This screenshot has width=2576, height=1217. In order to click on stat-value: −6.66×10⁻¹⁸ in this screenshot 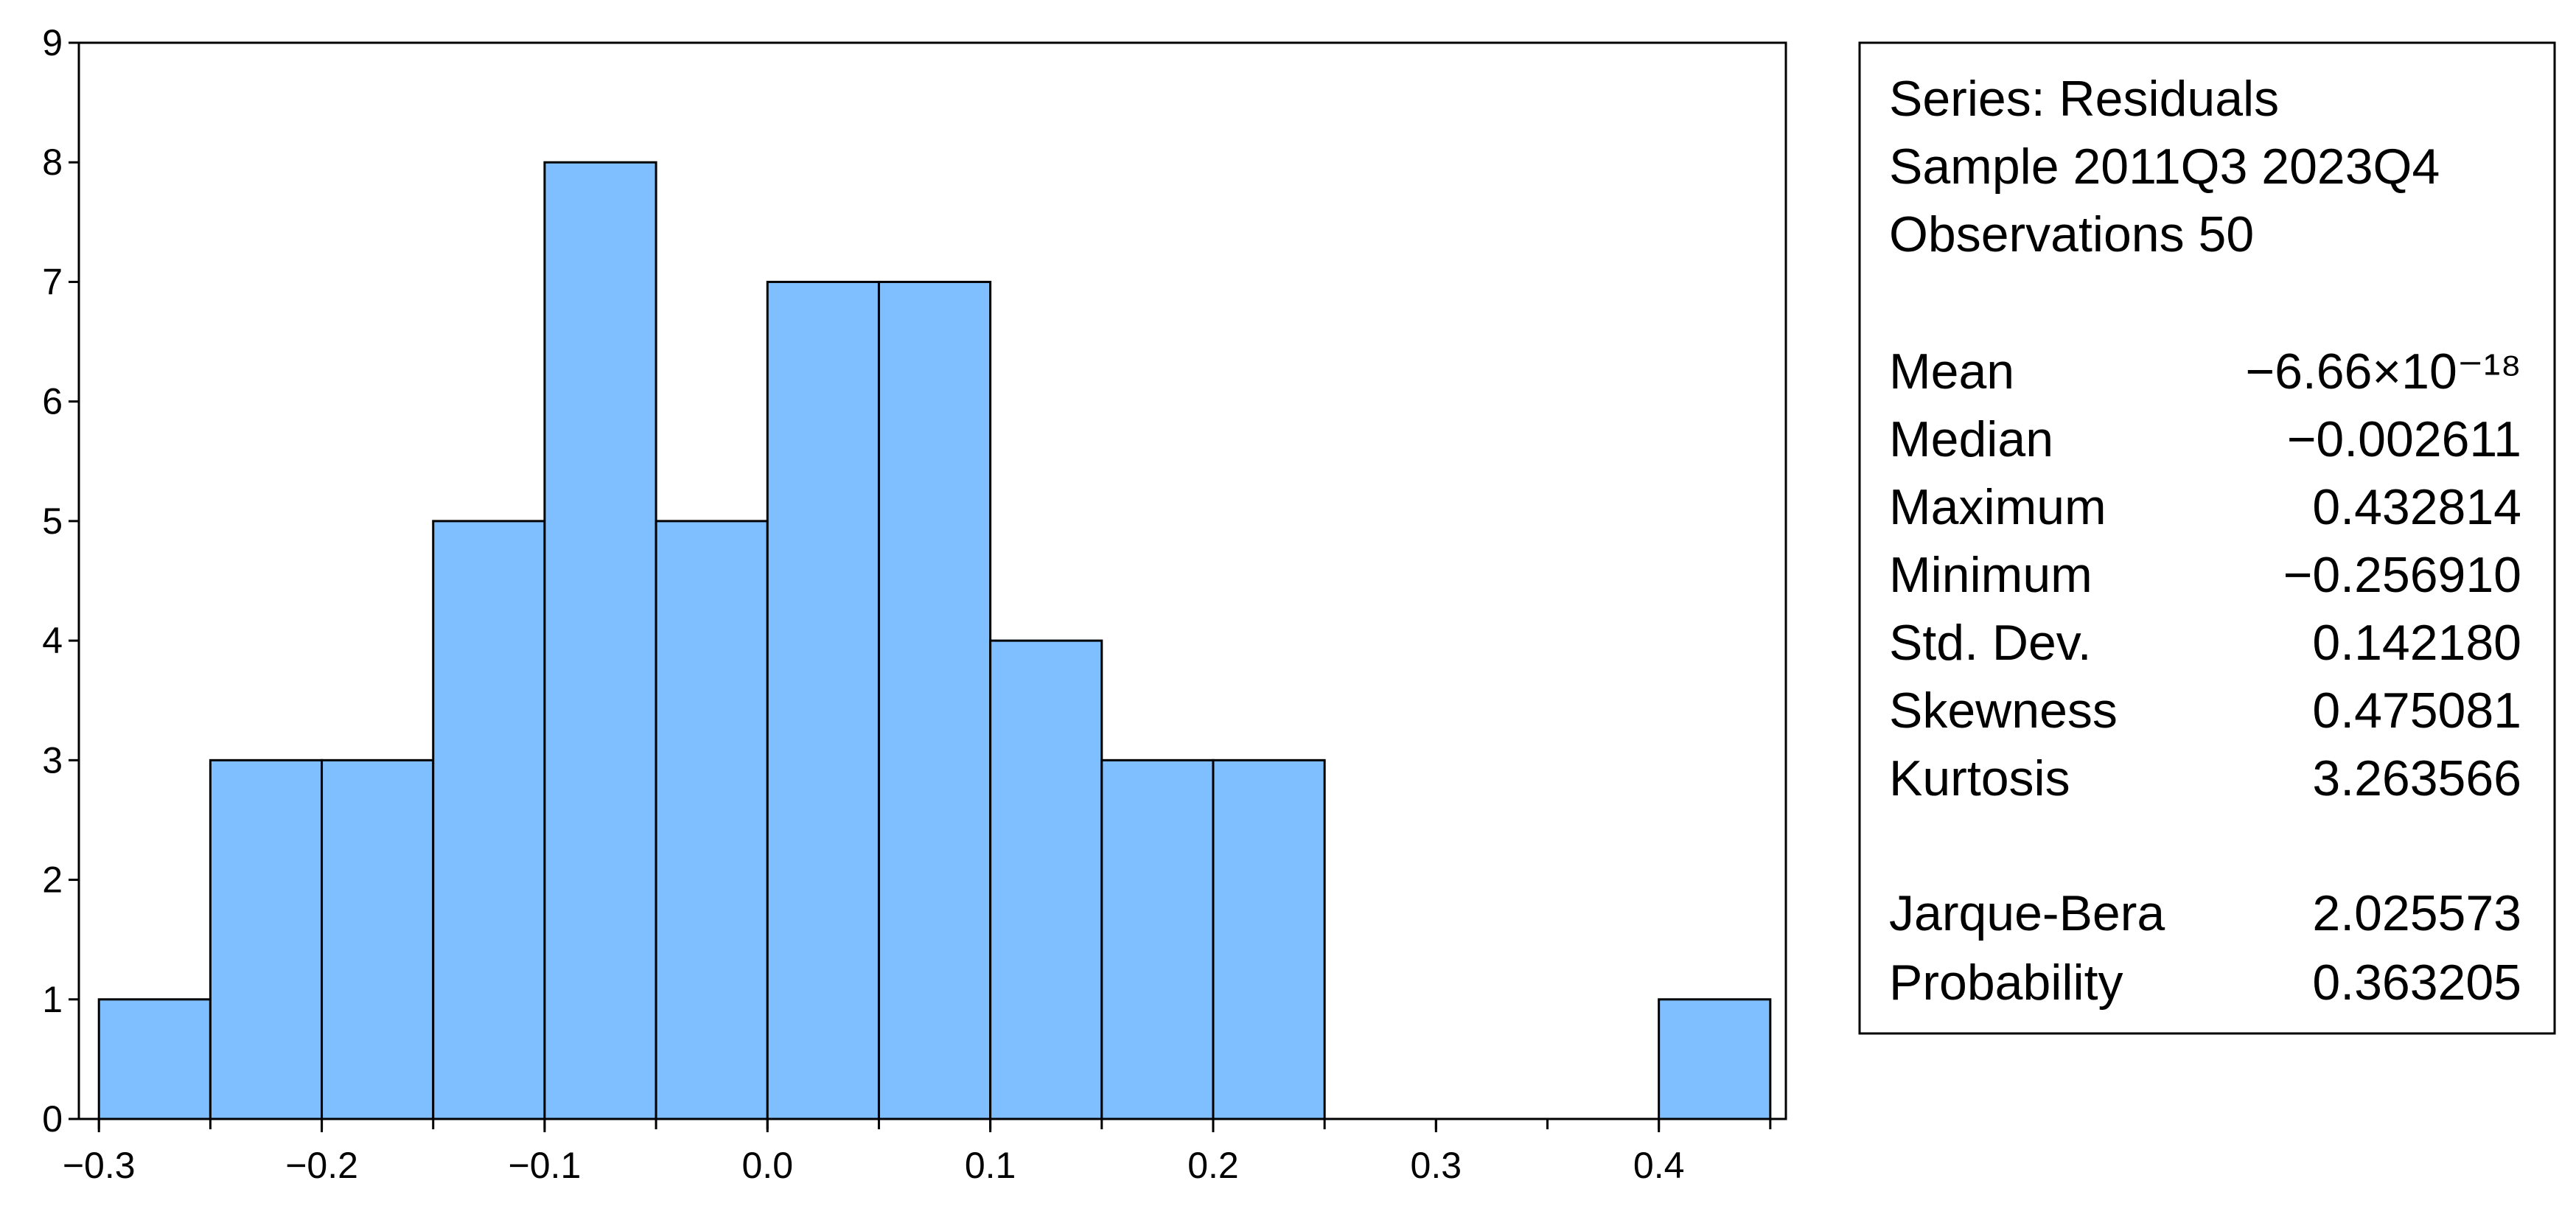, I will do `click(2383, 372)`.